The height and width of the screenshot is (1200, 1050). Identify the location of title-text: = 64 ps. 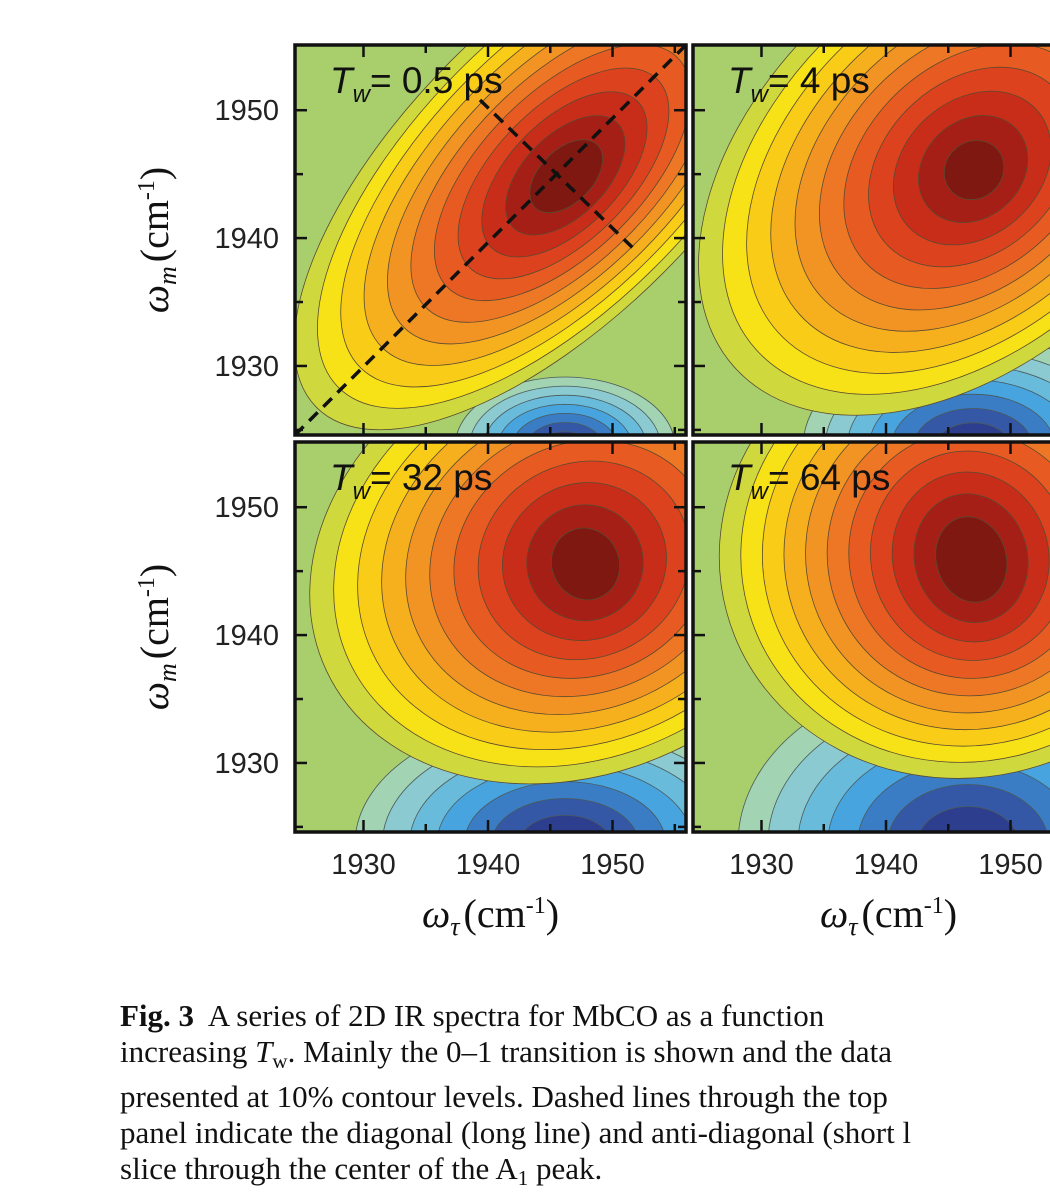
(829, 477).